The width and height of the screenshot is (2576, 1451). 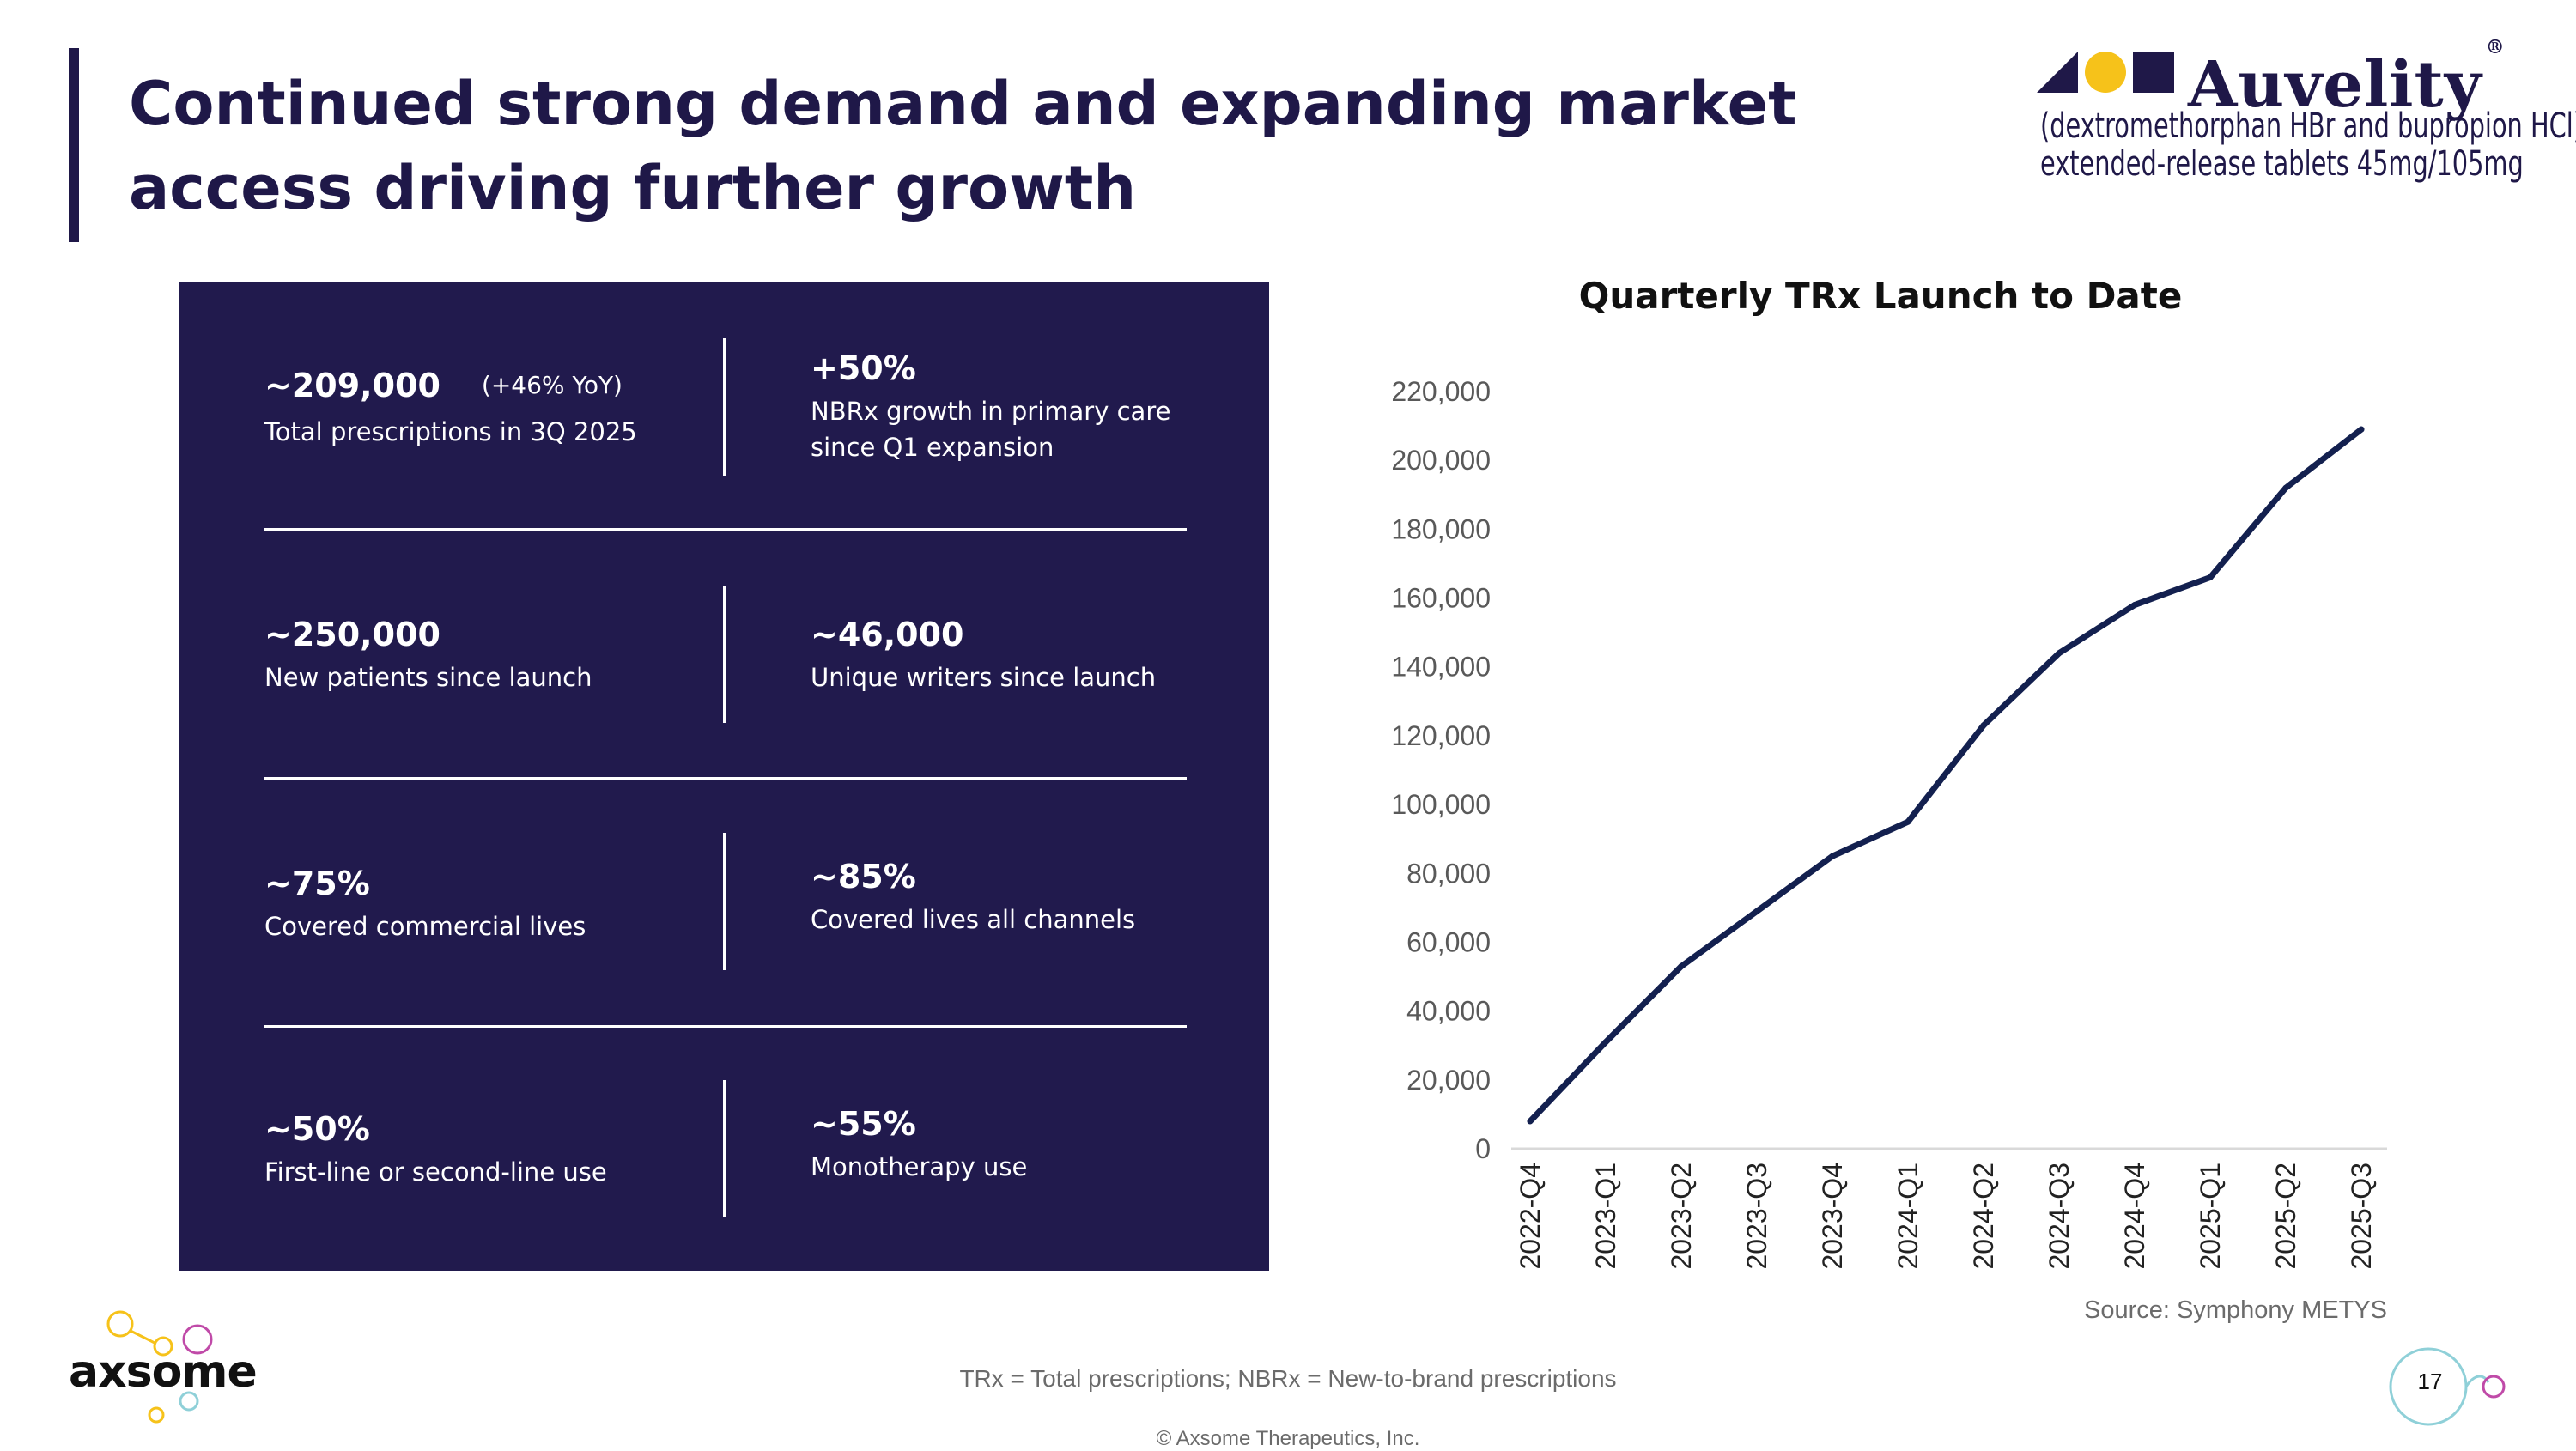 I want to click on stat-label: Monotherapy use, so click(x=919, y=1167).